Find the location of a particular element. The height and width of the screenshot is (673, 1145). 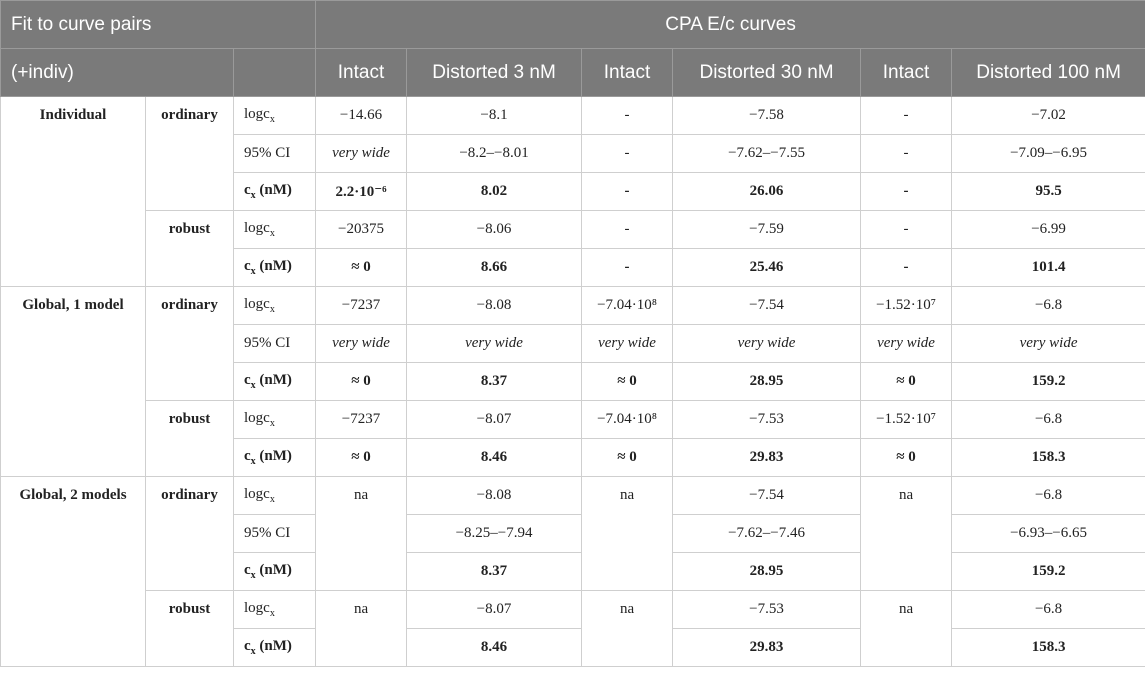

value-cell: −7.62–−7.55 is located at coordinates (767, 153).